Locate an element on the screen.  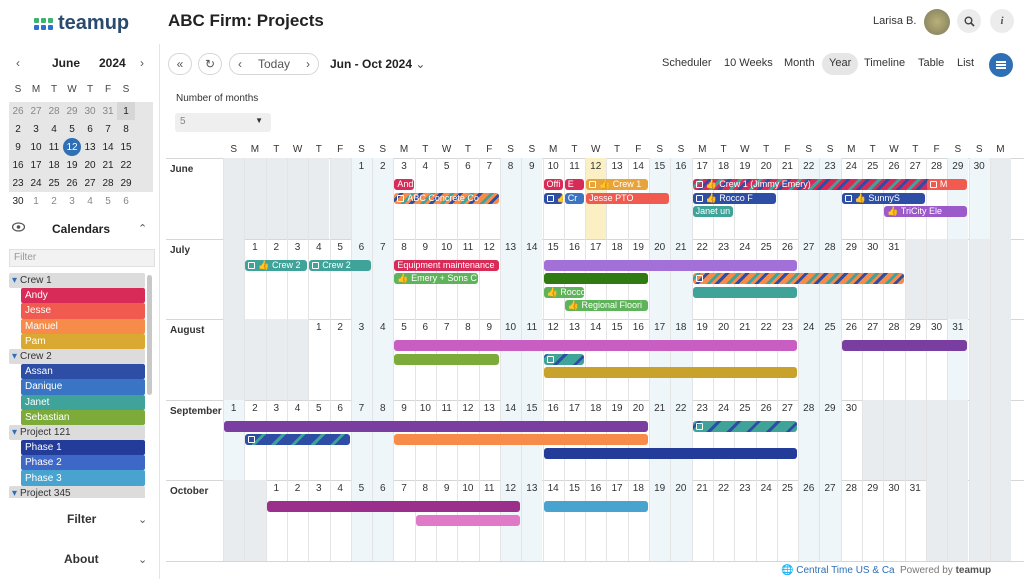
day-number: 27 is located at coordinates (830, 488).